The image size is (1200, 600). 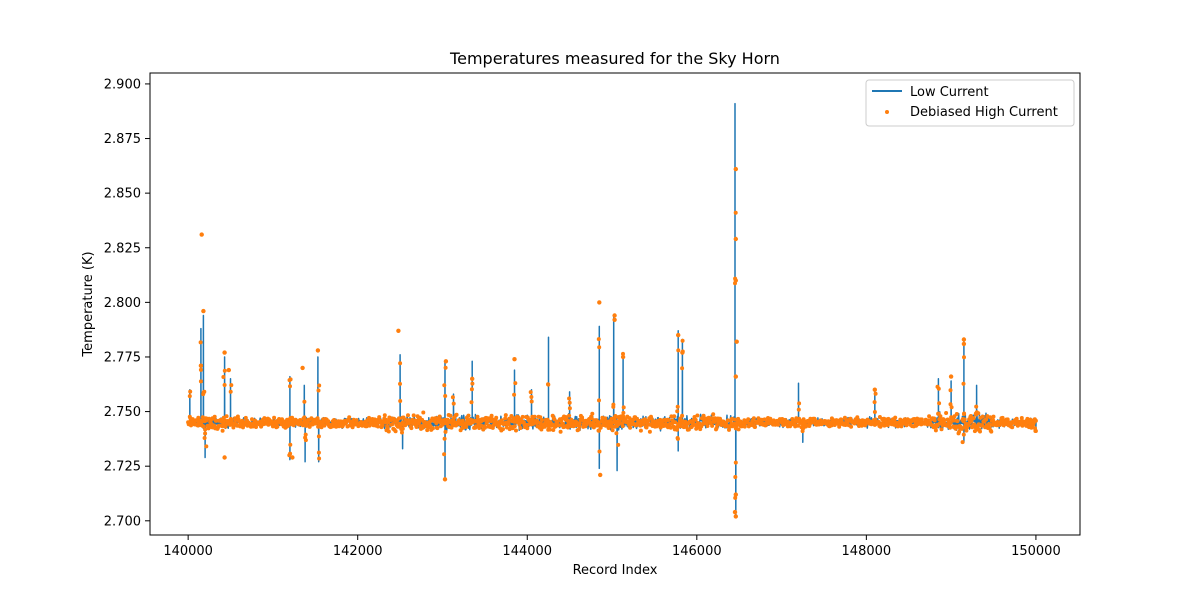 I want to click on y-tick-label: 2.850, so click(x=122, y=194).